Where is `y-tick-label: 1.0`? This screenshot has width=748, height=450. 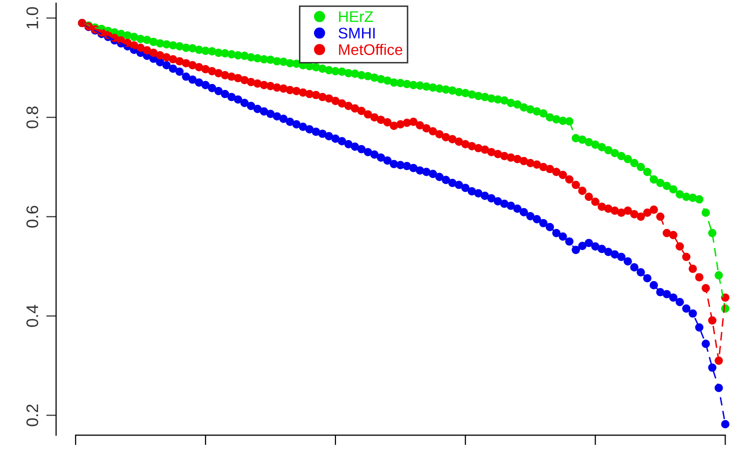
y-tick-label: 1.0 is located at coordinates (32, 17).